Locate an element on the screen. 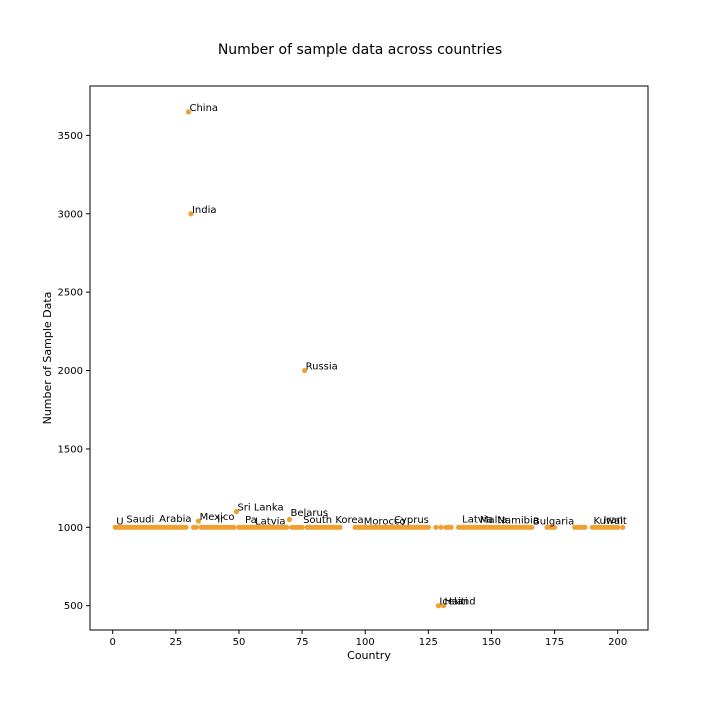  y-axis-label: Number of Sample Data is located at coordinates (47, 358).